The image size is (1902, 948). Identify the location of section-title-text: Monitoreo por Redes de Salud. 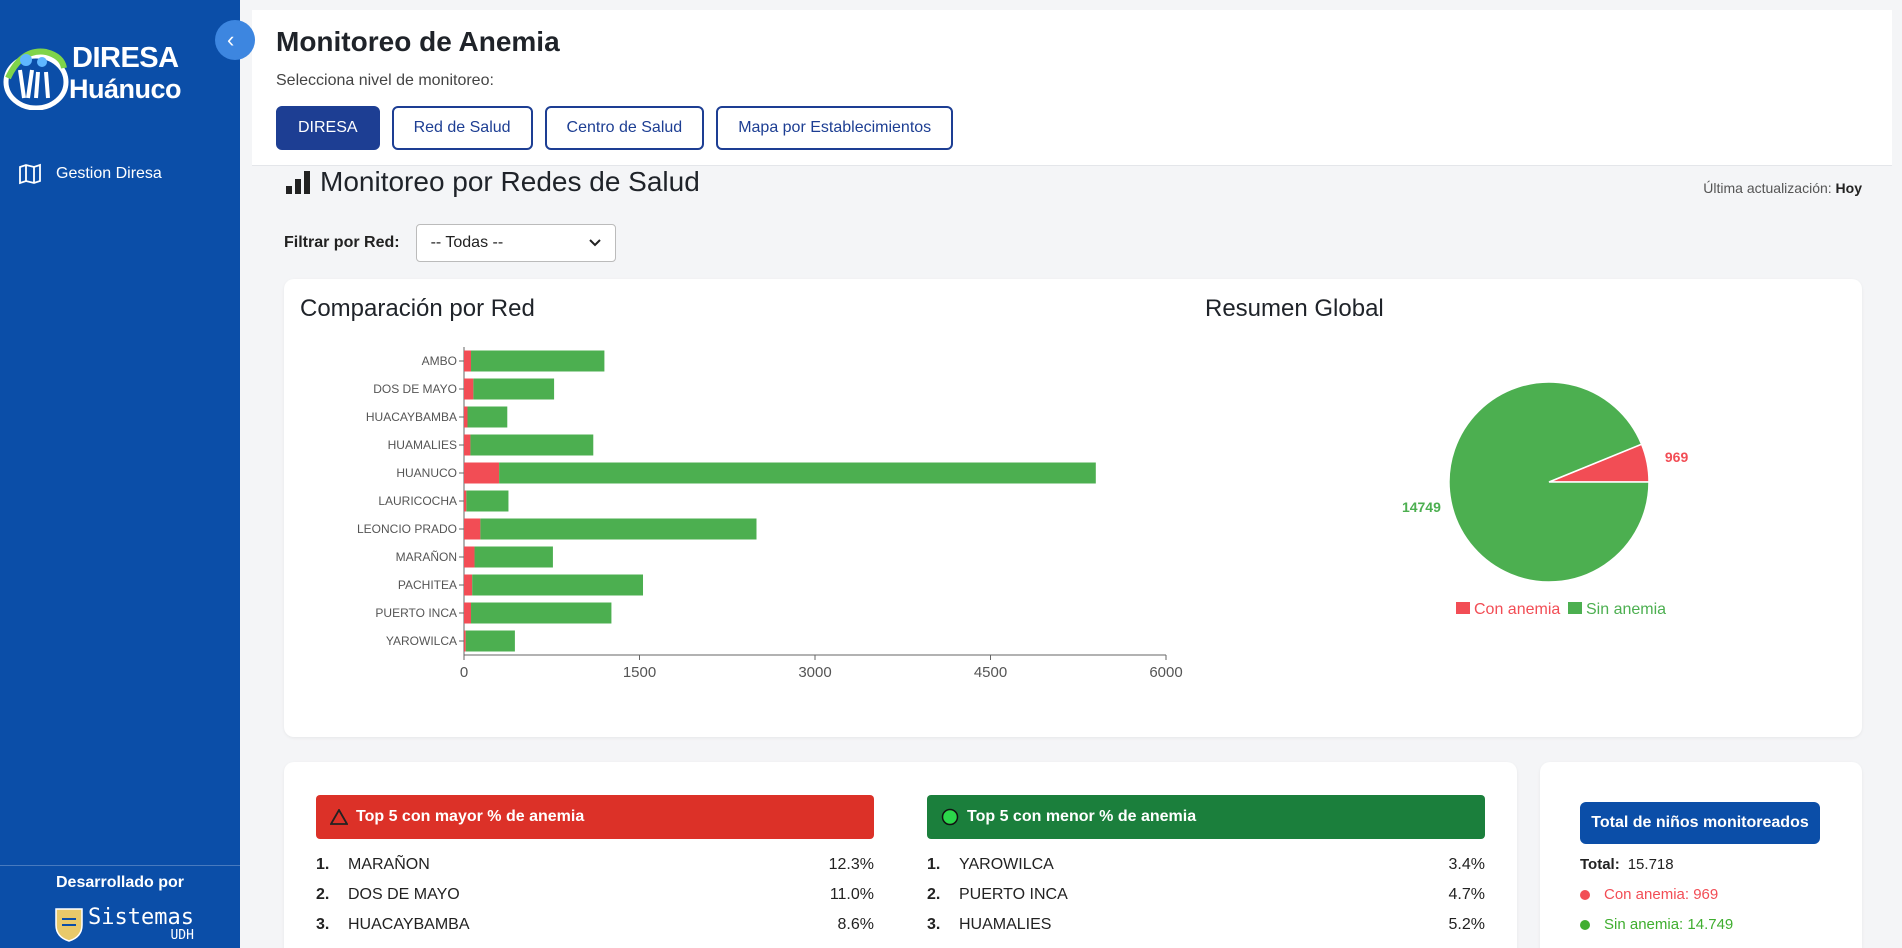
(510, 181).